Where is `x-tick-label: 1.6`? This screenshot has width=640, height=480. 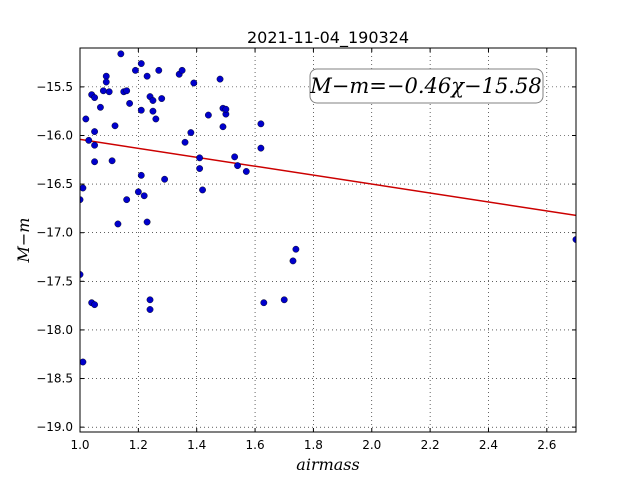 x-tick-label: 1.6 is located at coordinates (255, 445).